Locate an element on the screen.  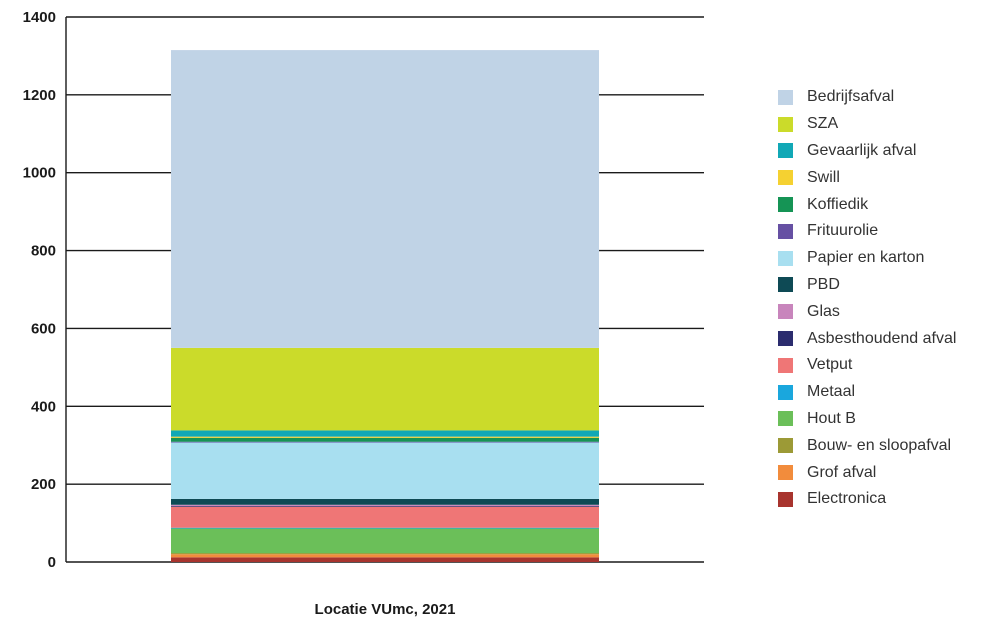
bar-segment-glas is located at coordinates (385, 505).